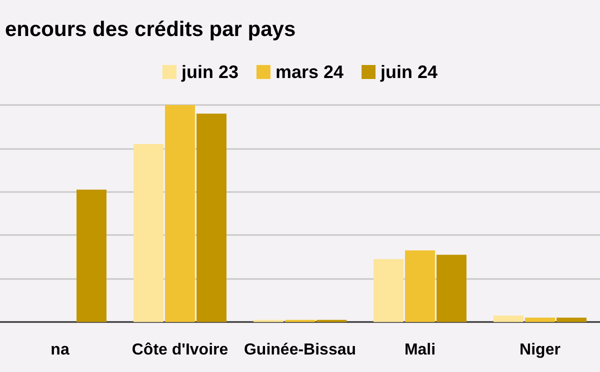  What do you see at coordinates (540, 350) in the screenshot?
I see `x-tick-label: Niger` at bounding box center [540, 350].